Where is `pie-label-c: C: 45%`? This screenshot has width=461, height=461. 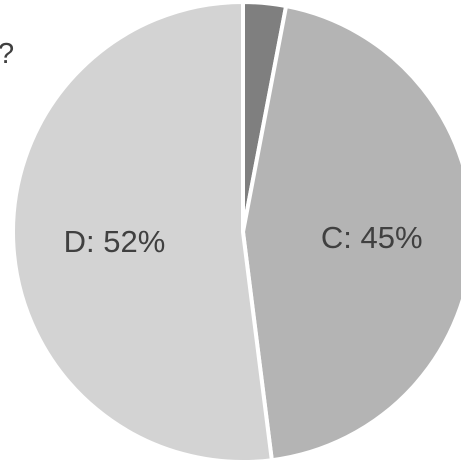 pie-label-c: C: 45% is located at coordinates (372, 237).